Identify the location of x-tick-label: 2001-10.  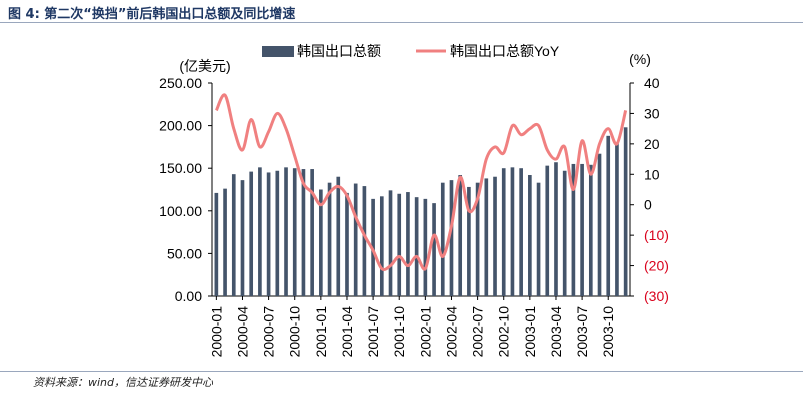
(399, 332).